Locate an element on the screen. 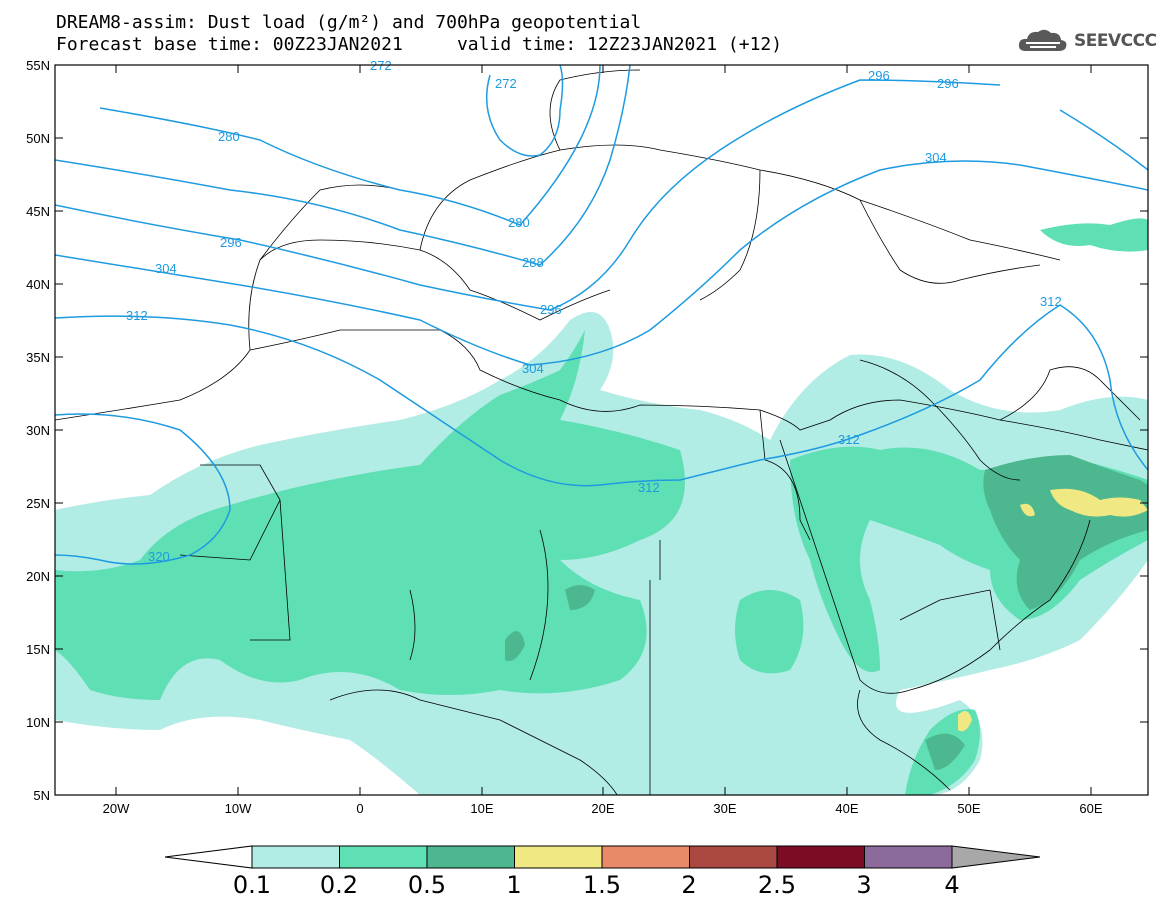 The width and height of the screenshot is (1165, 907). colorbar-label: 0.2 is located at coordinates (339, 885).